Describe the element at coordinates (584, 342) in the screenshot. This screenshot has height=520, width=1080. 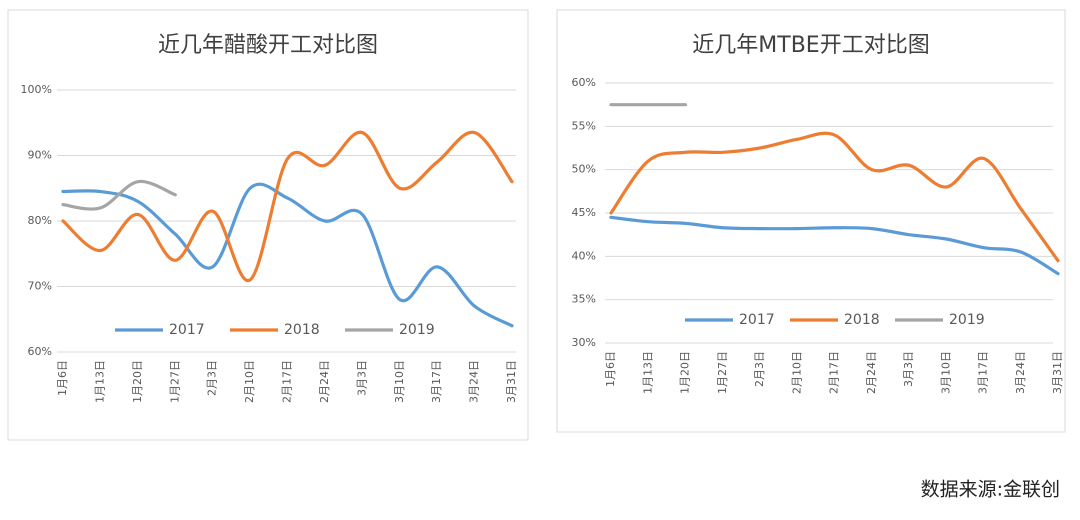
I see `y-tick-label: 30%` at that location.